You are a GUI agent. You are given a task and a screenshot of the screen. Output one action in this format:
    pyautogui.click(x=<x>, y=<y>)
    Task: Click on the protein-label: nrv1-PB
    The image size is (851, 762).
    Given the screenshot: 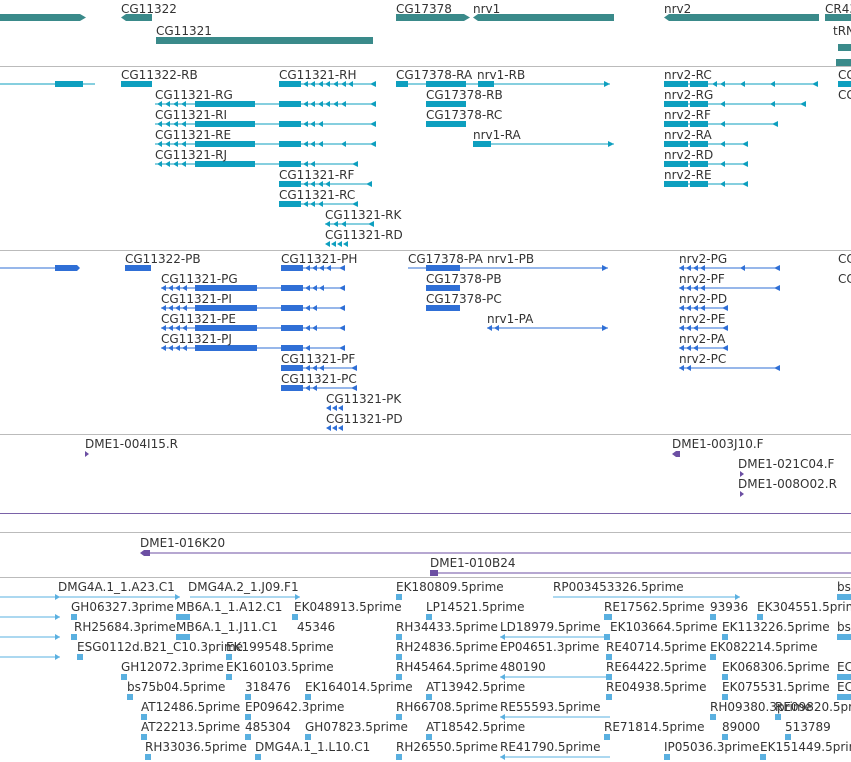 What is the action you would take?
    pyautogui.click(x=511, y=259)
    